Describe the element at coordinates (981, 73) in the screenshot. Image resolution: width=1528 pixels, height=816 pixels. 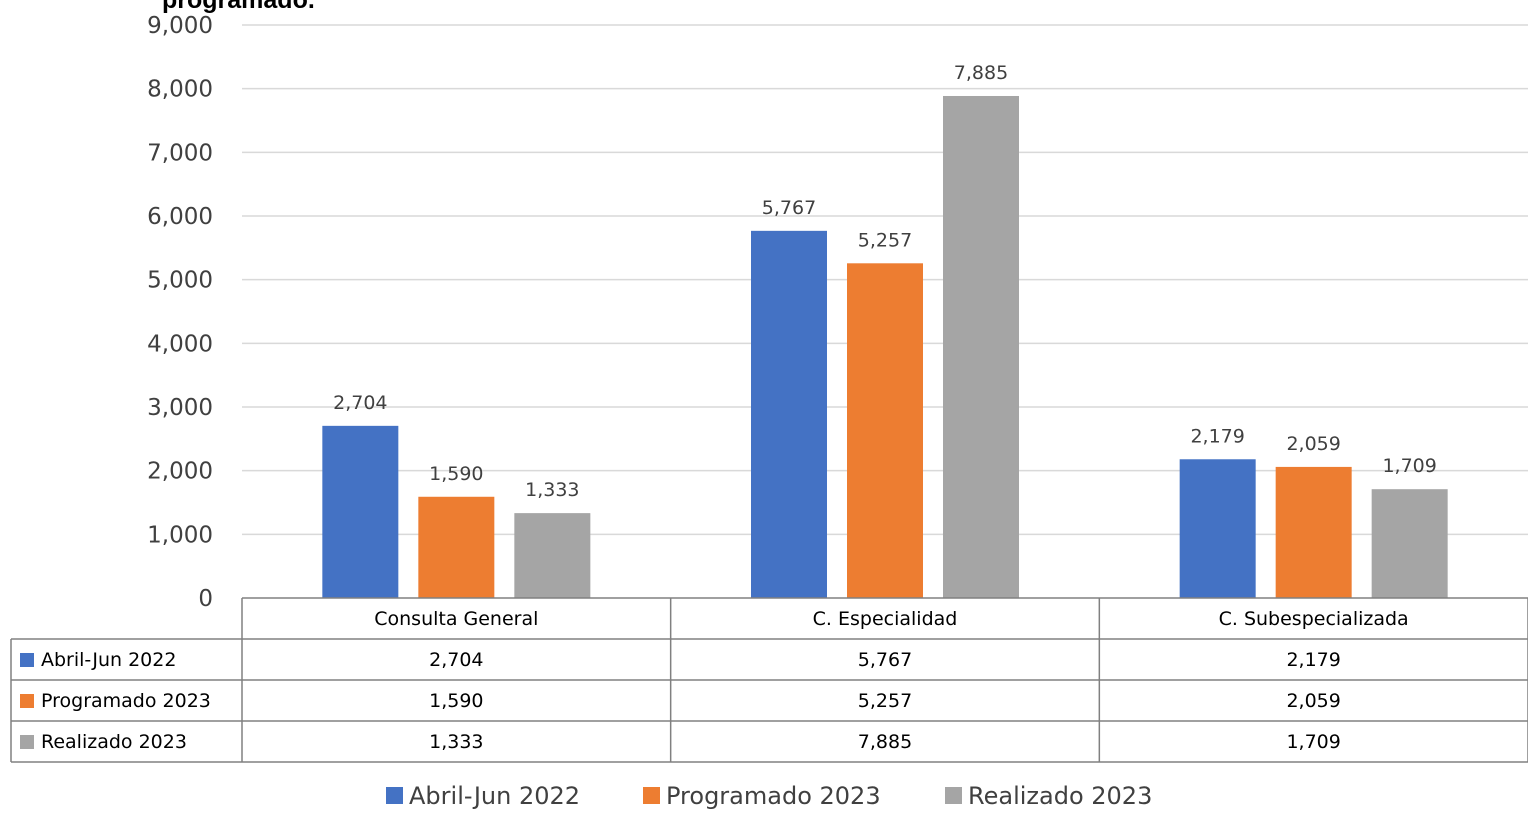
I see `data-label: 7,885` at that location.